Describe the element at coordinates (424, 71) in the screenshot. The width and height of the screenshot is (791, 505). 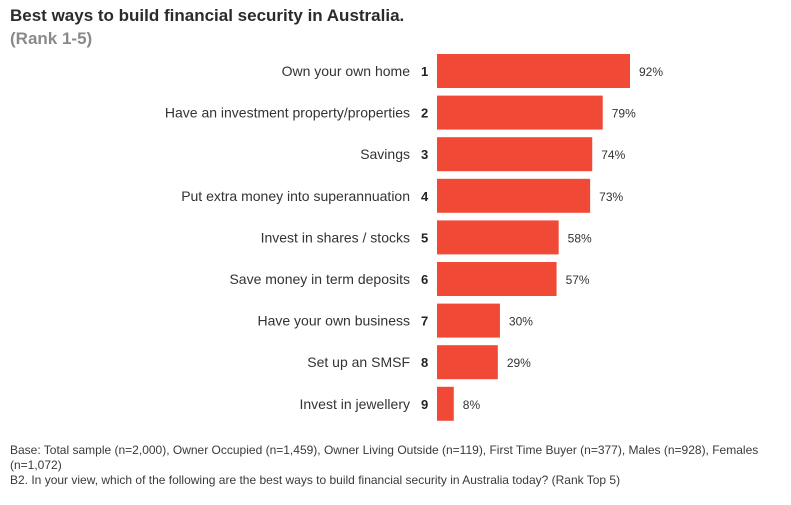
I see `rank-label-1: 1` at that location.